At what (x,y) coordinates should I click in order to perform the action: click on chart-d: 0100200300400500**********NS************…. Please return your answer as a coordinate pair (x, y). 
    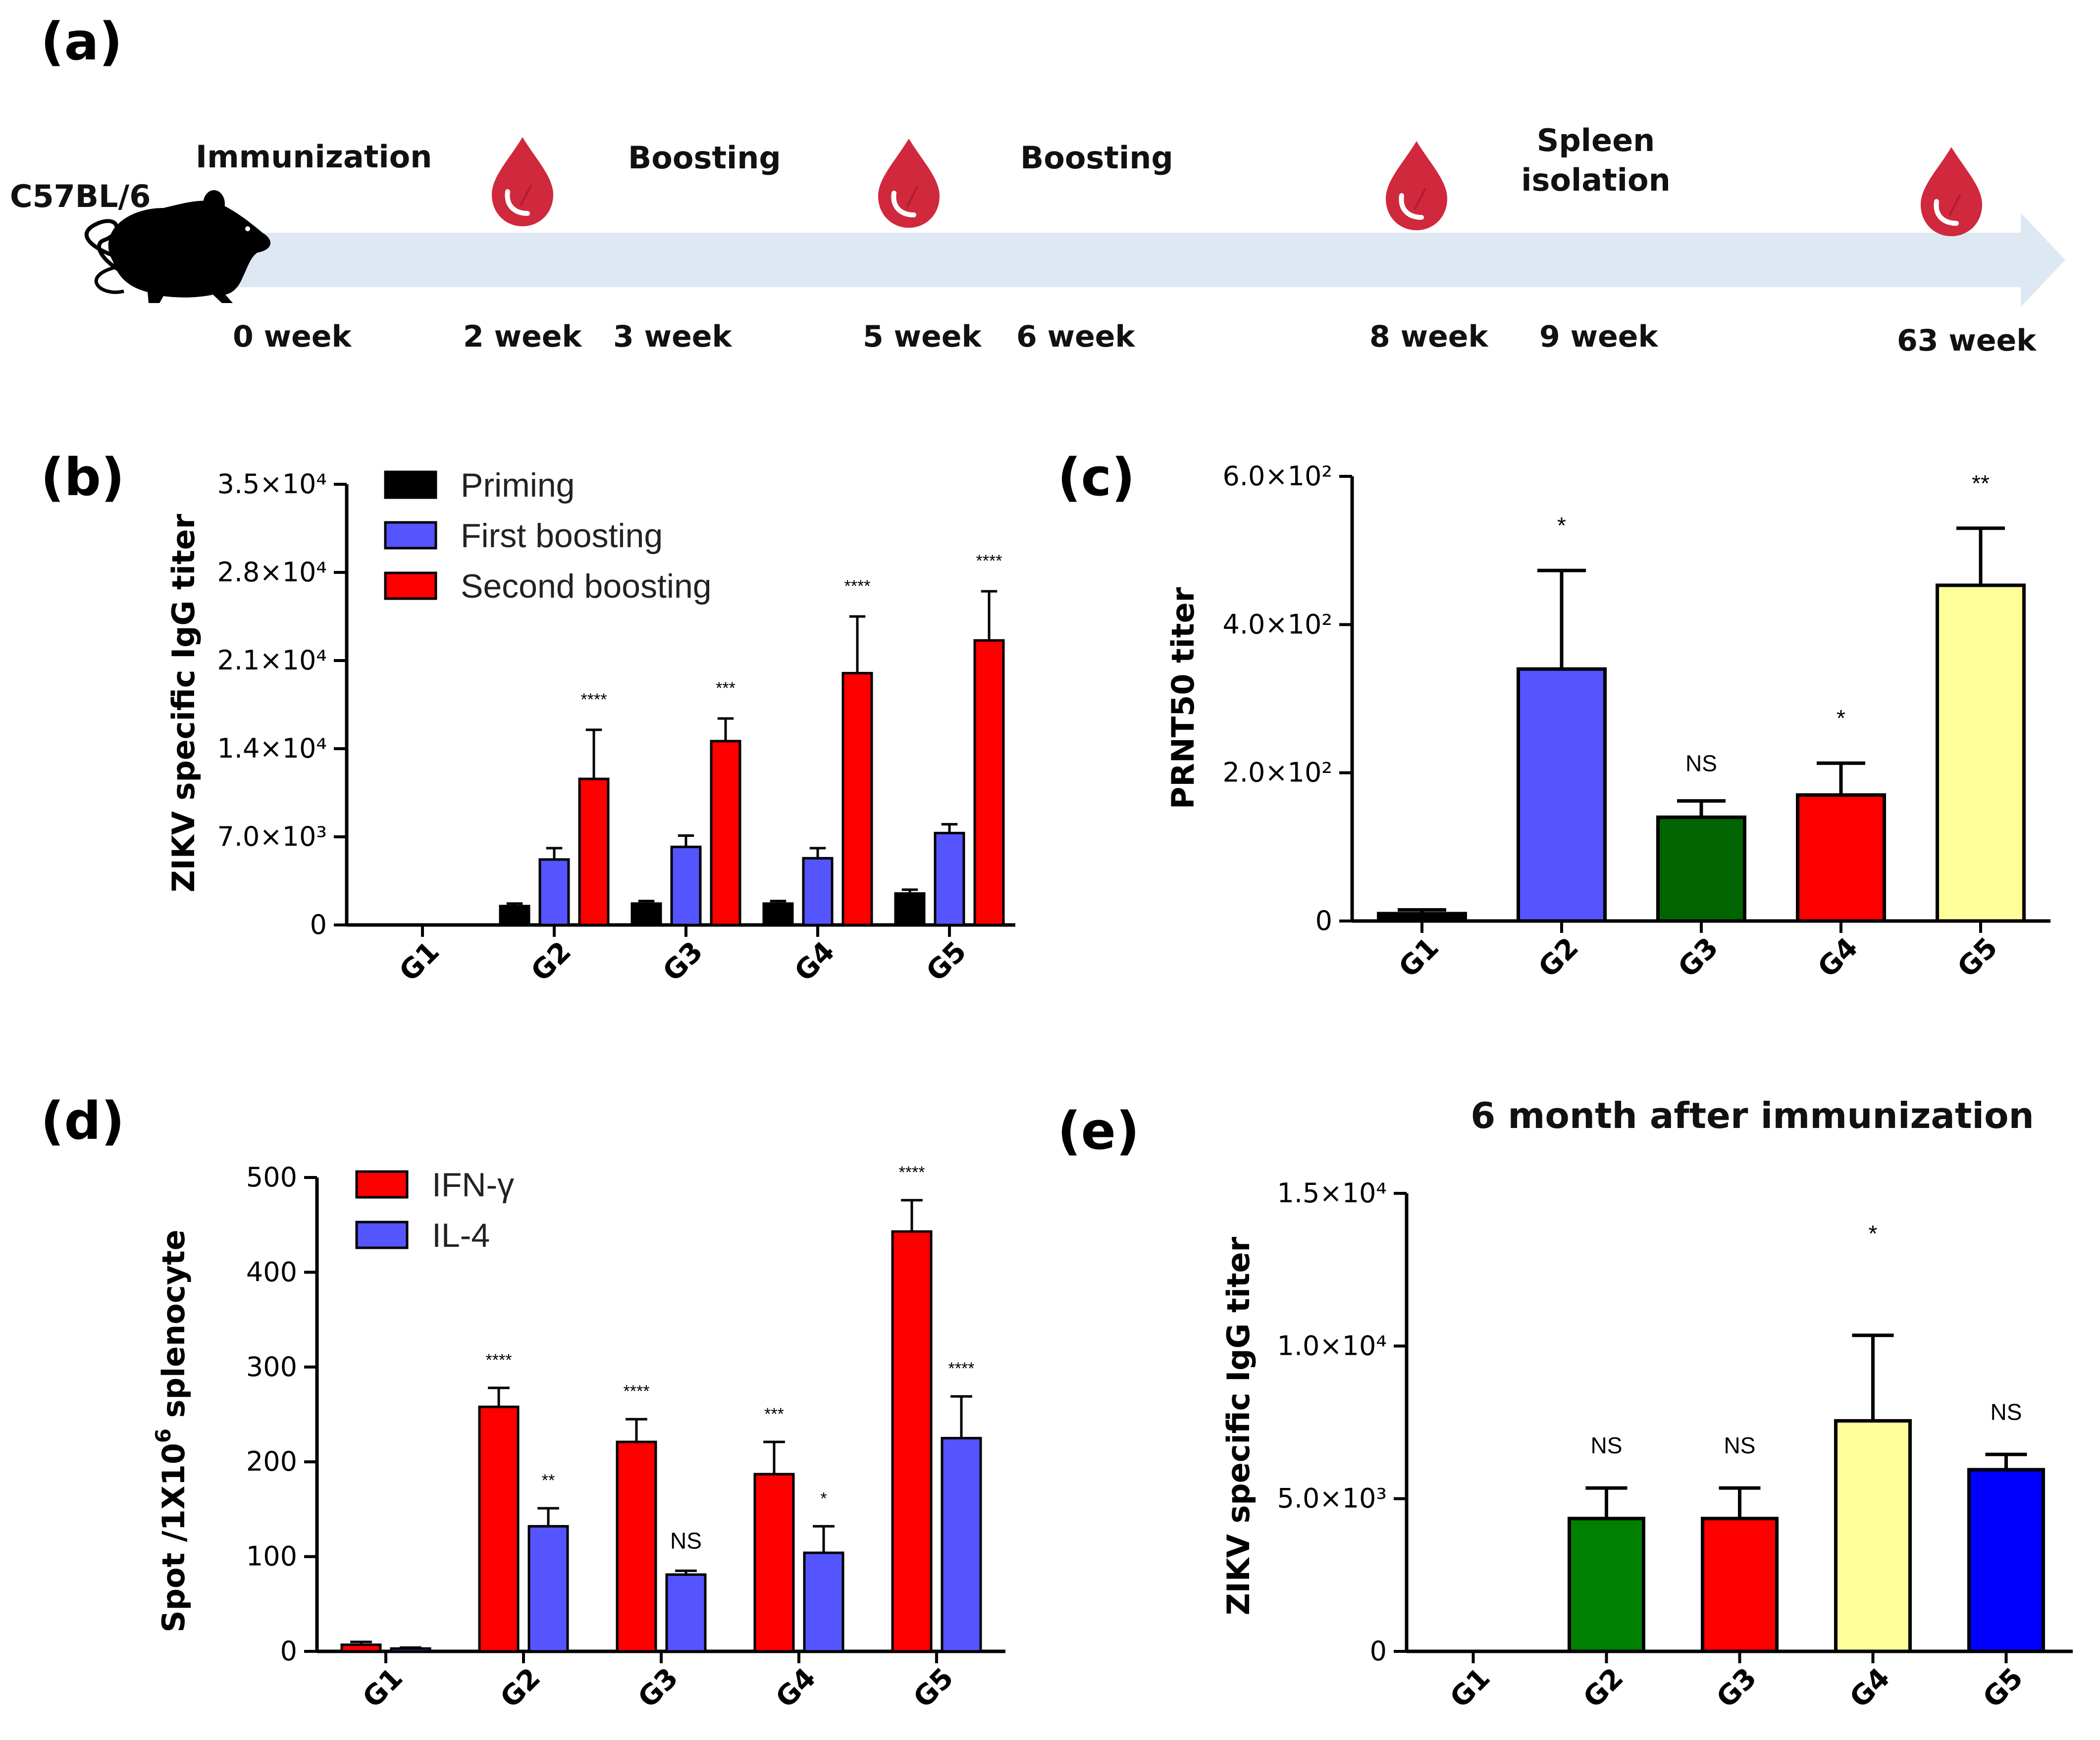
    Looking at the image, I should click on (625, 1438).